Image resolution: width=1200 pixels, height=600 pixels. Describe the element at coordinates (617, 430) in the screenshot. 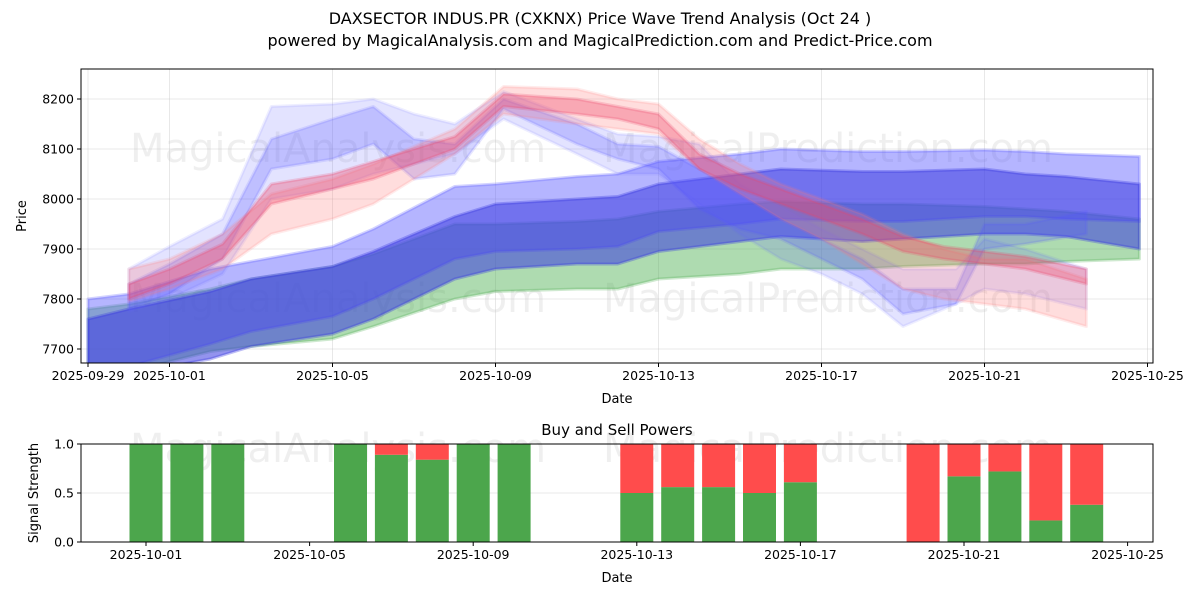

I see `bottom-title: Buy and Sell Powers` at that location.